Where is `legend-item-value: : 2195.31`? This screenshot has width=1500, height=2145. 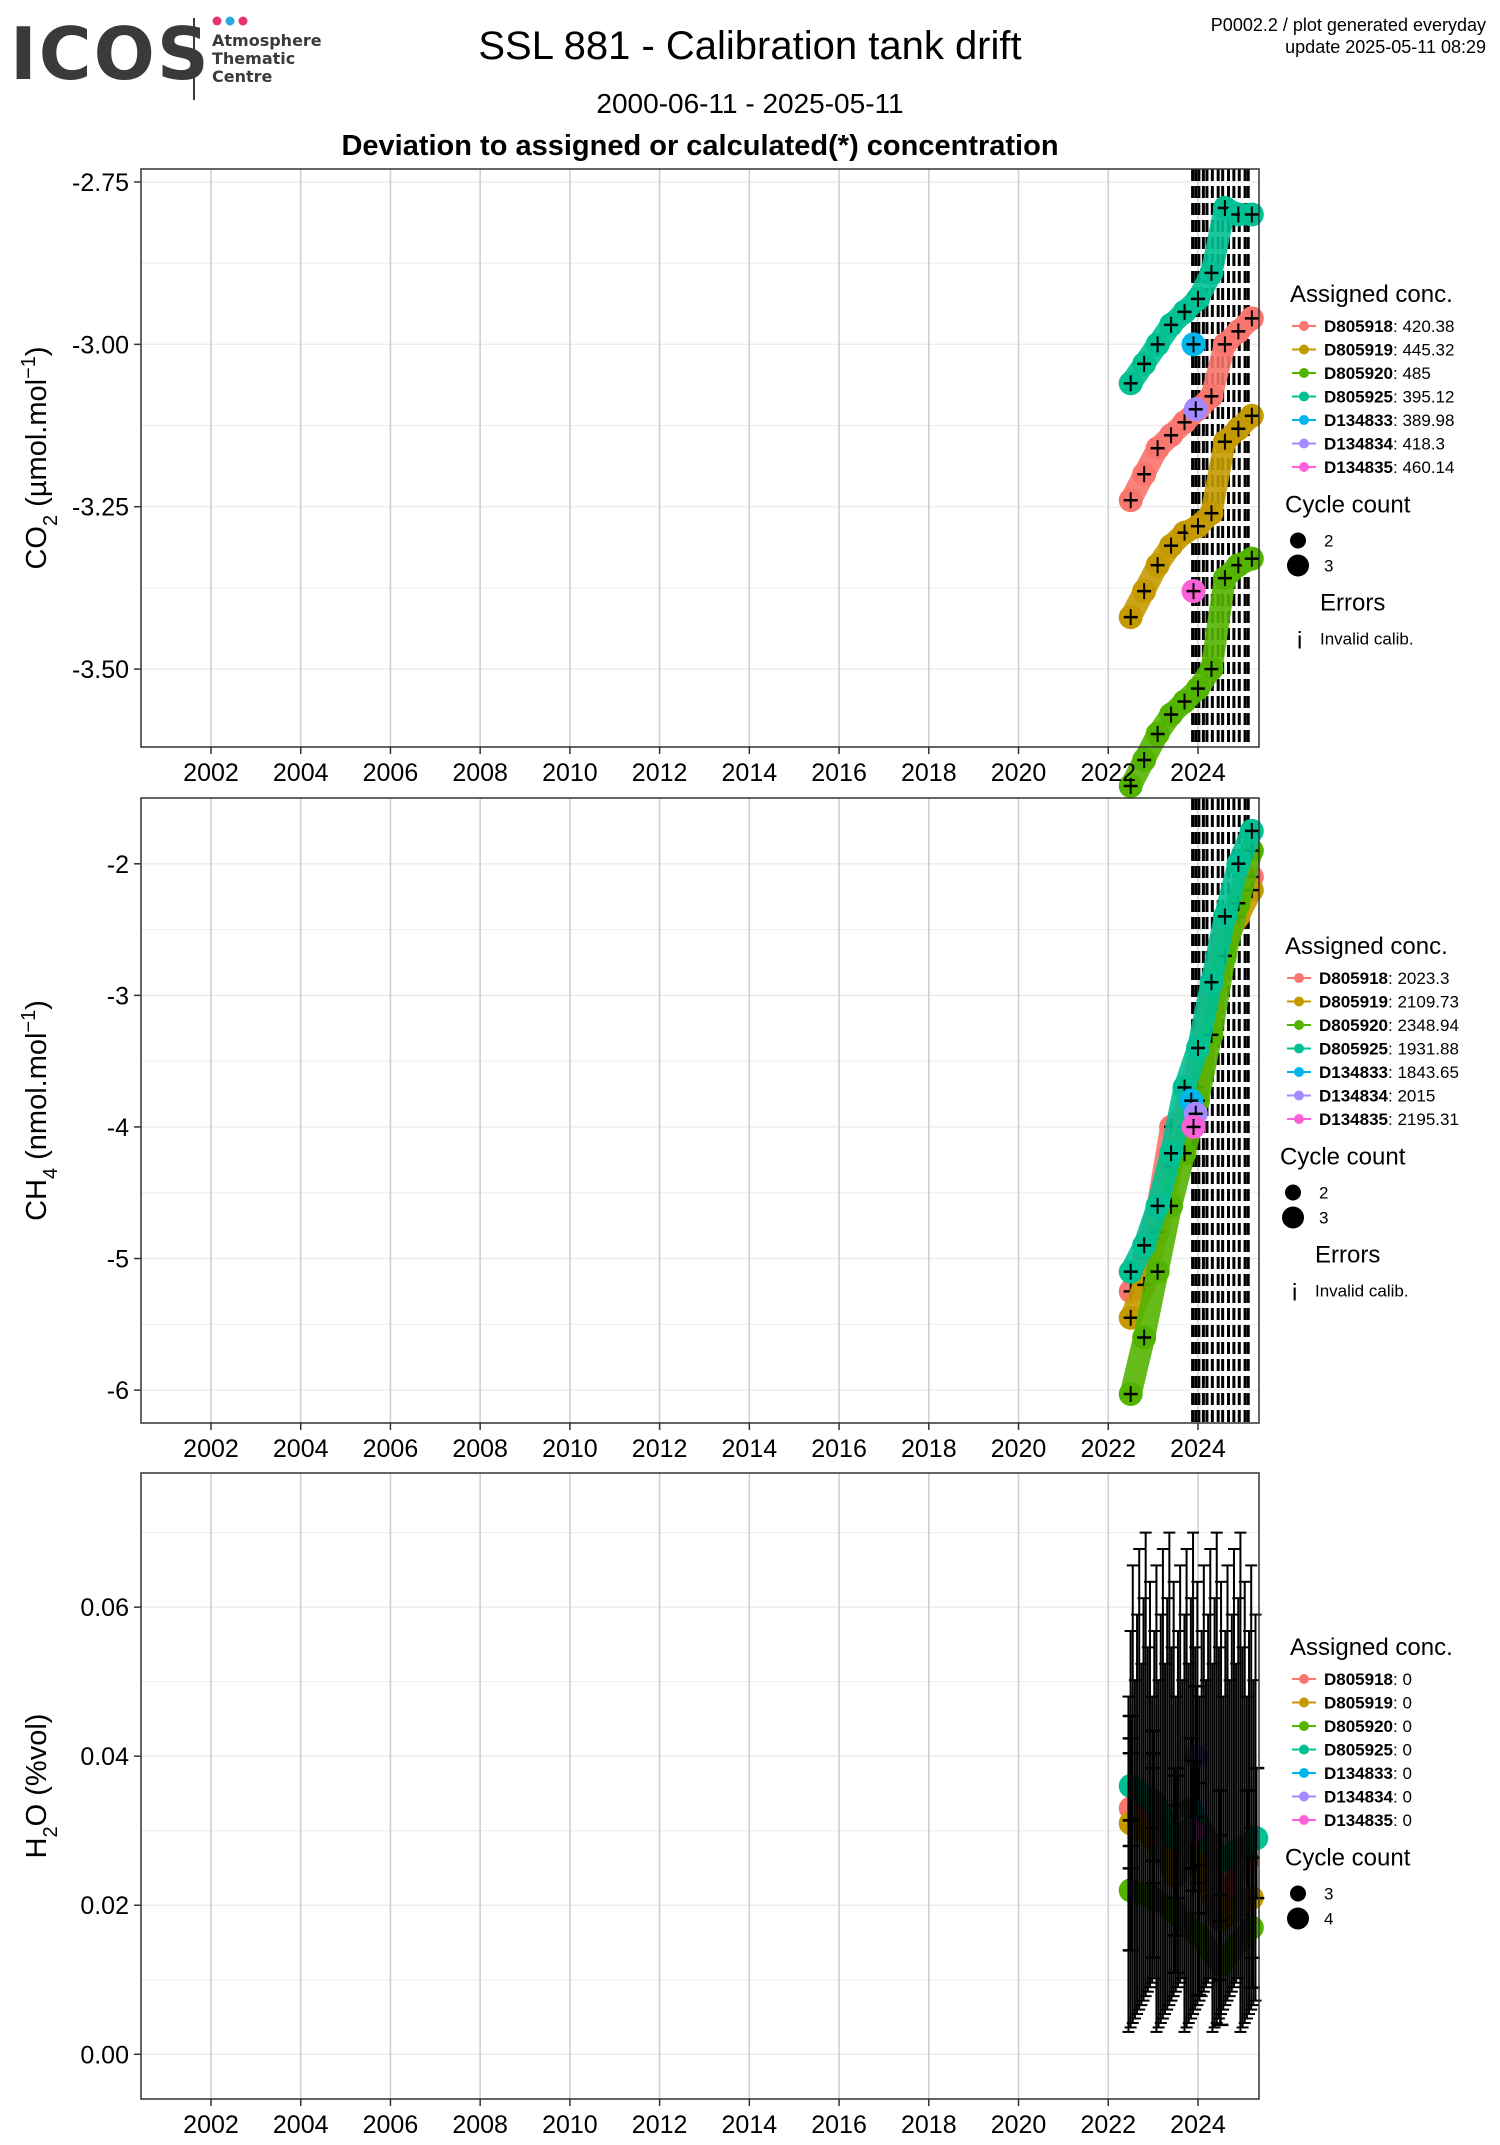
legend-item-value: : 2195.31 is located at coordinates (1423, 1119).